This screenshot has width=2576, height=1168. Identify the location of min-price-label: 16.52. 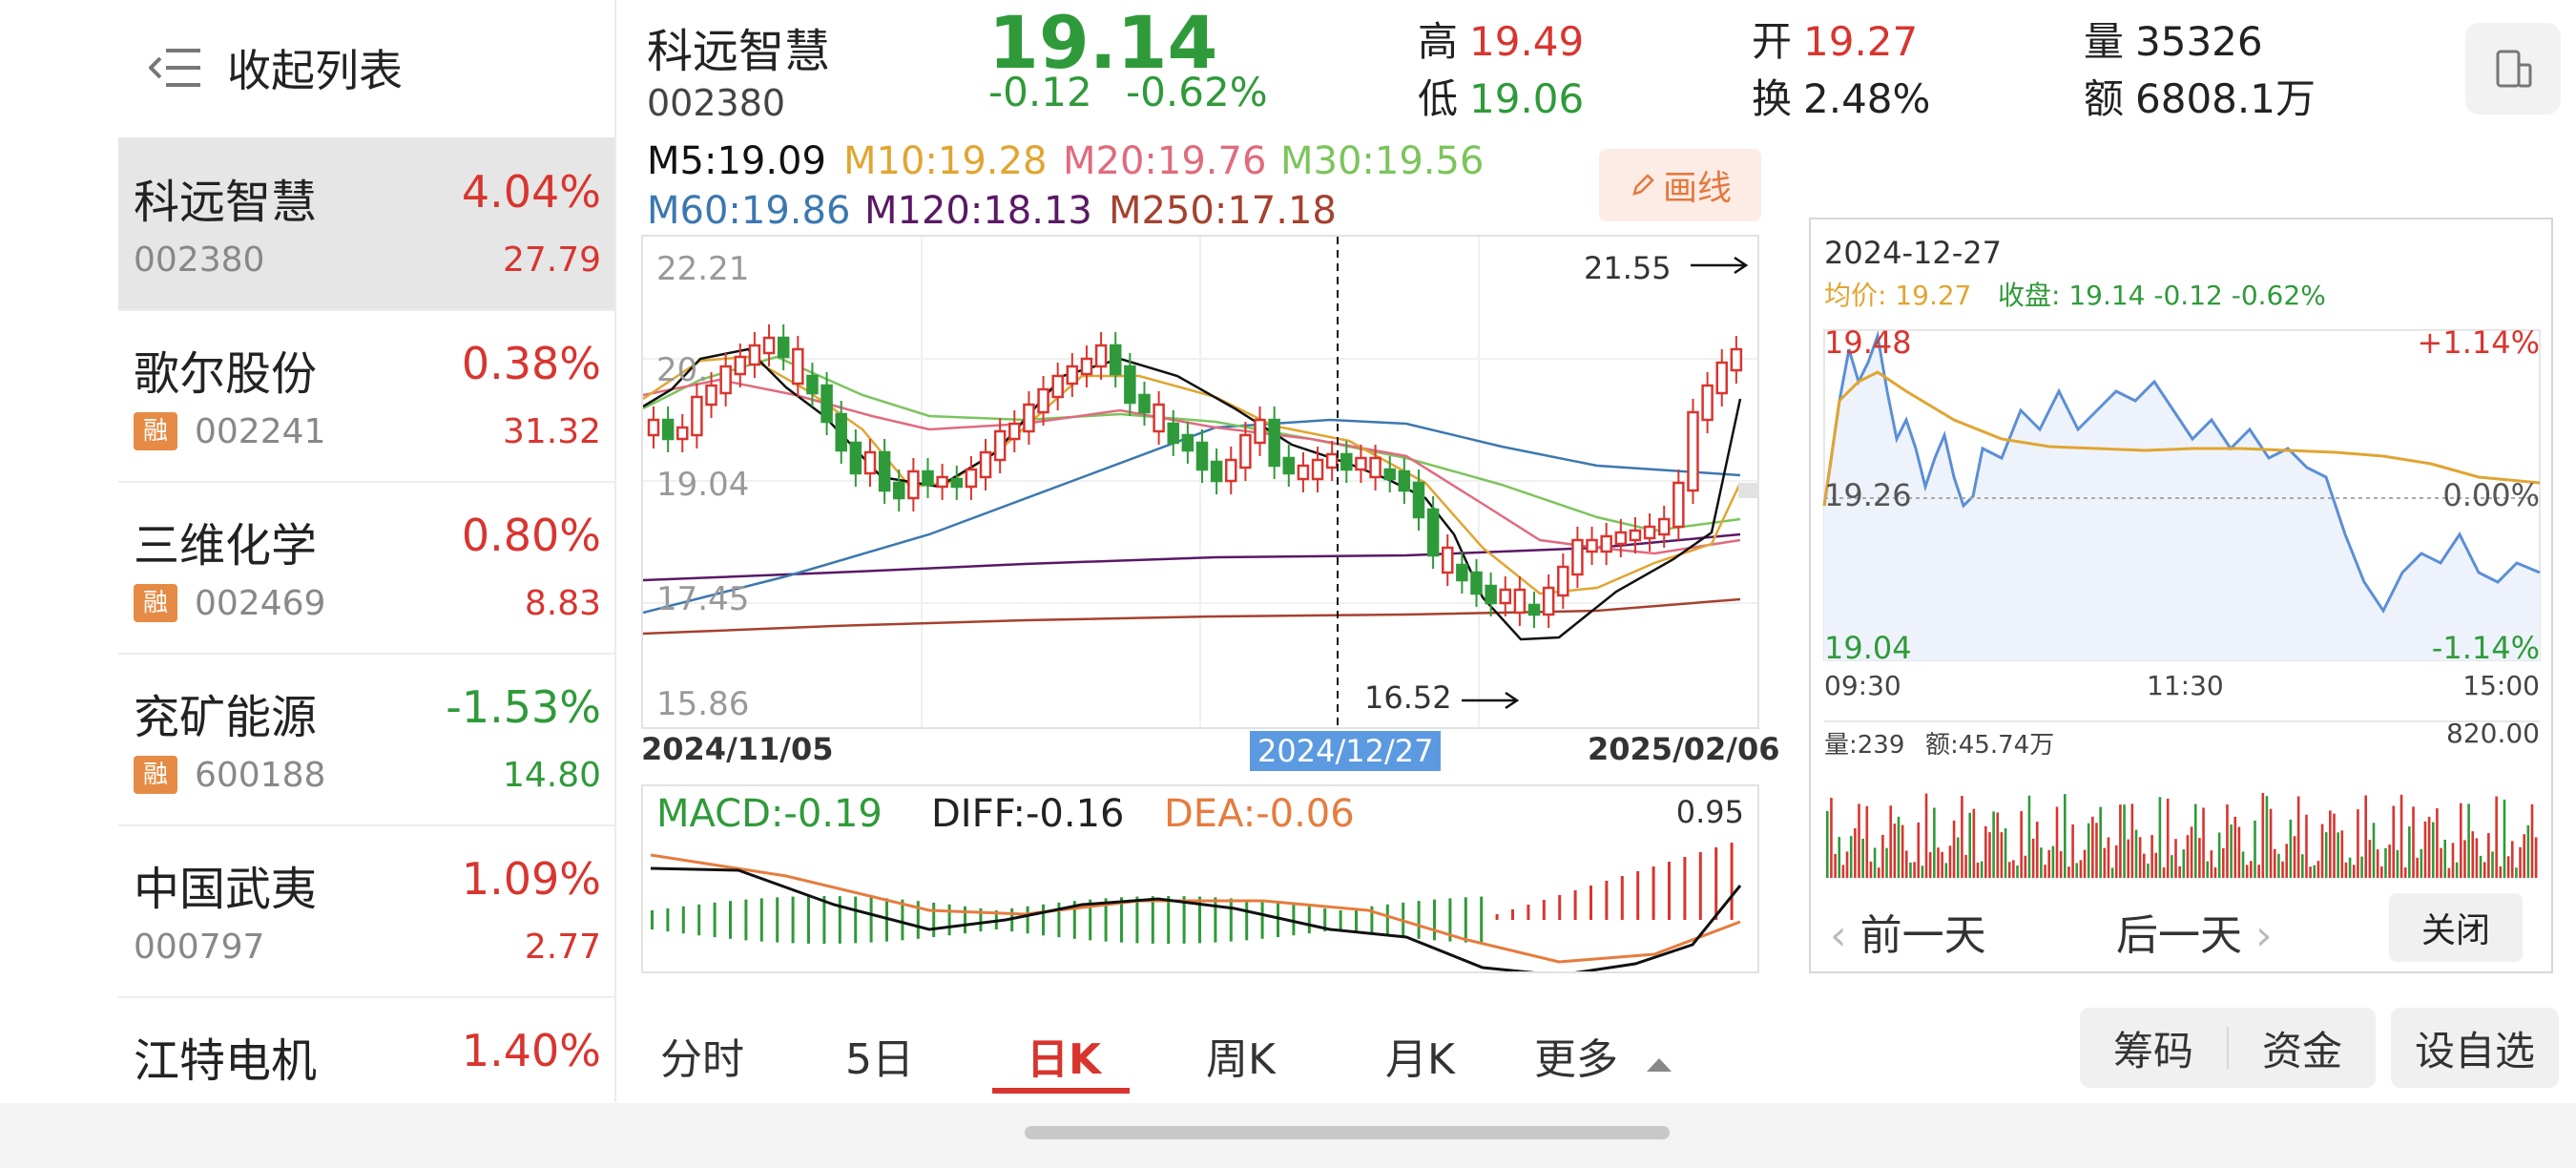
(1408, 697).